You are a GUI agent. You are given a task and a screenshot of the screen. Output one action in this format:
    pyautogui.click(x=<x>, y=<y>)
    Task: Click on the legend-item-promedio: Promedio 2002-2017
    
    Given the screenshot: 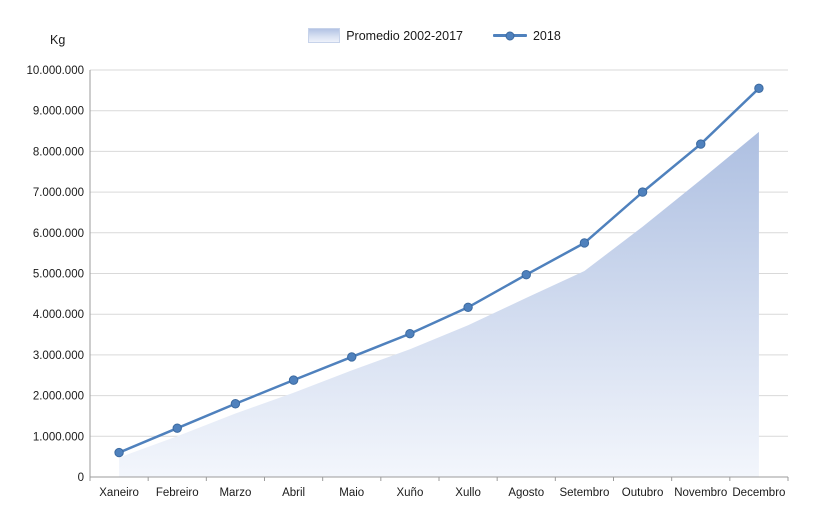 What is the action you would take?
    pyautogui.click(x=385, y=35)
    